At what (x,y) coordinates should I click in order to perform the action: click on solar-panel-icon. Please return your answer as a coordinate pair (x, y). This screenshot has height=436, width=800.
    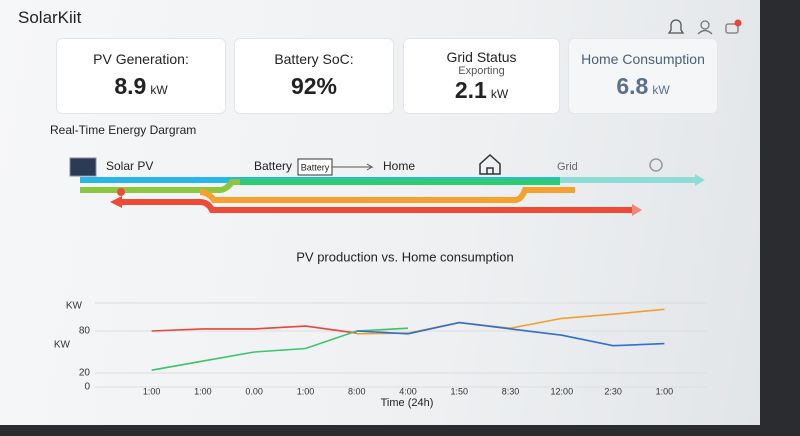
    Looking at the image, I should click on (83, 167).